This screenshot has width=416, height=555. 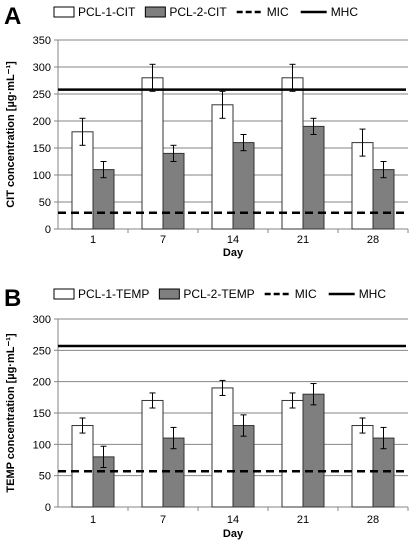 I want to click on legend-label: PCL-2-TEMP, so click(x=218, y=294).